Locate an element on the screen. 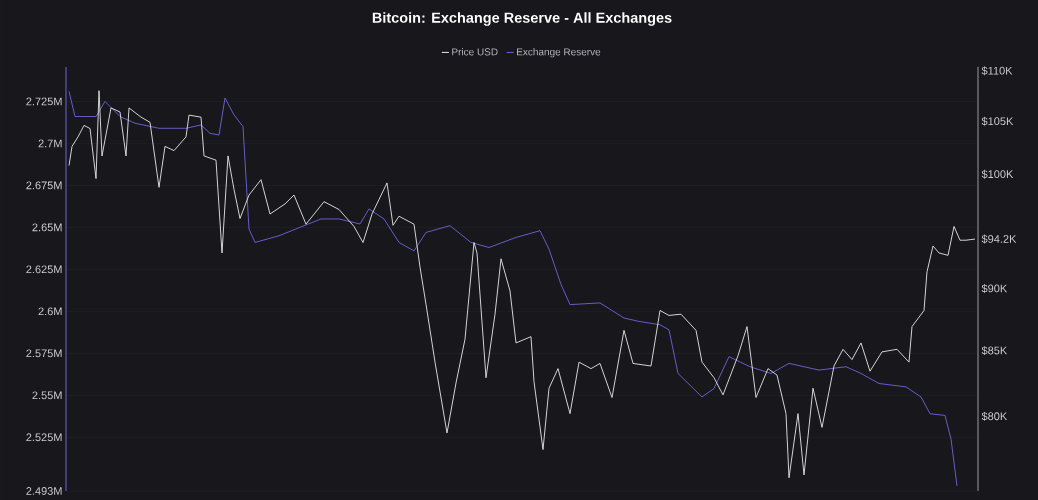  legend-label: Price USD is located at coordinates (475, 52).